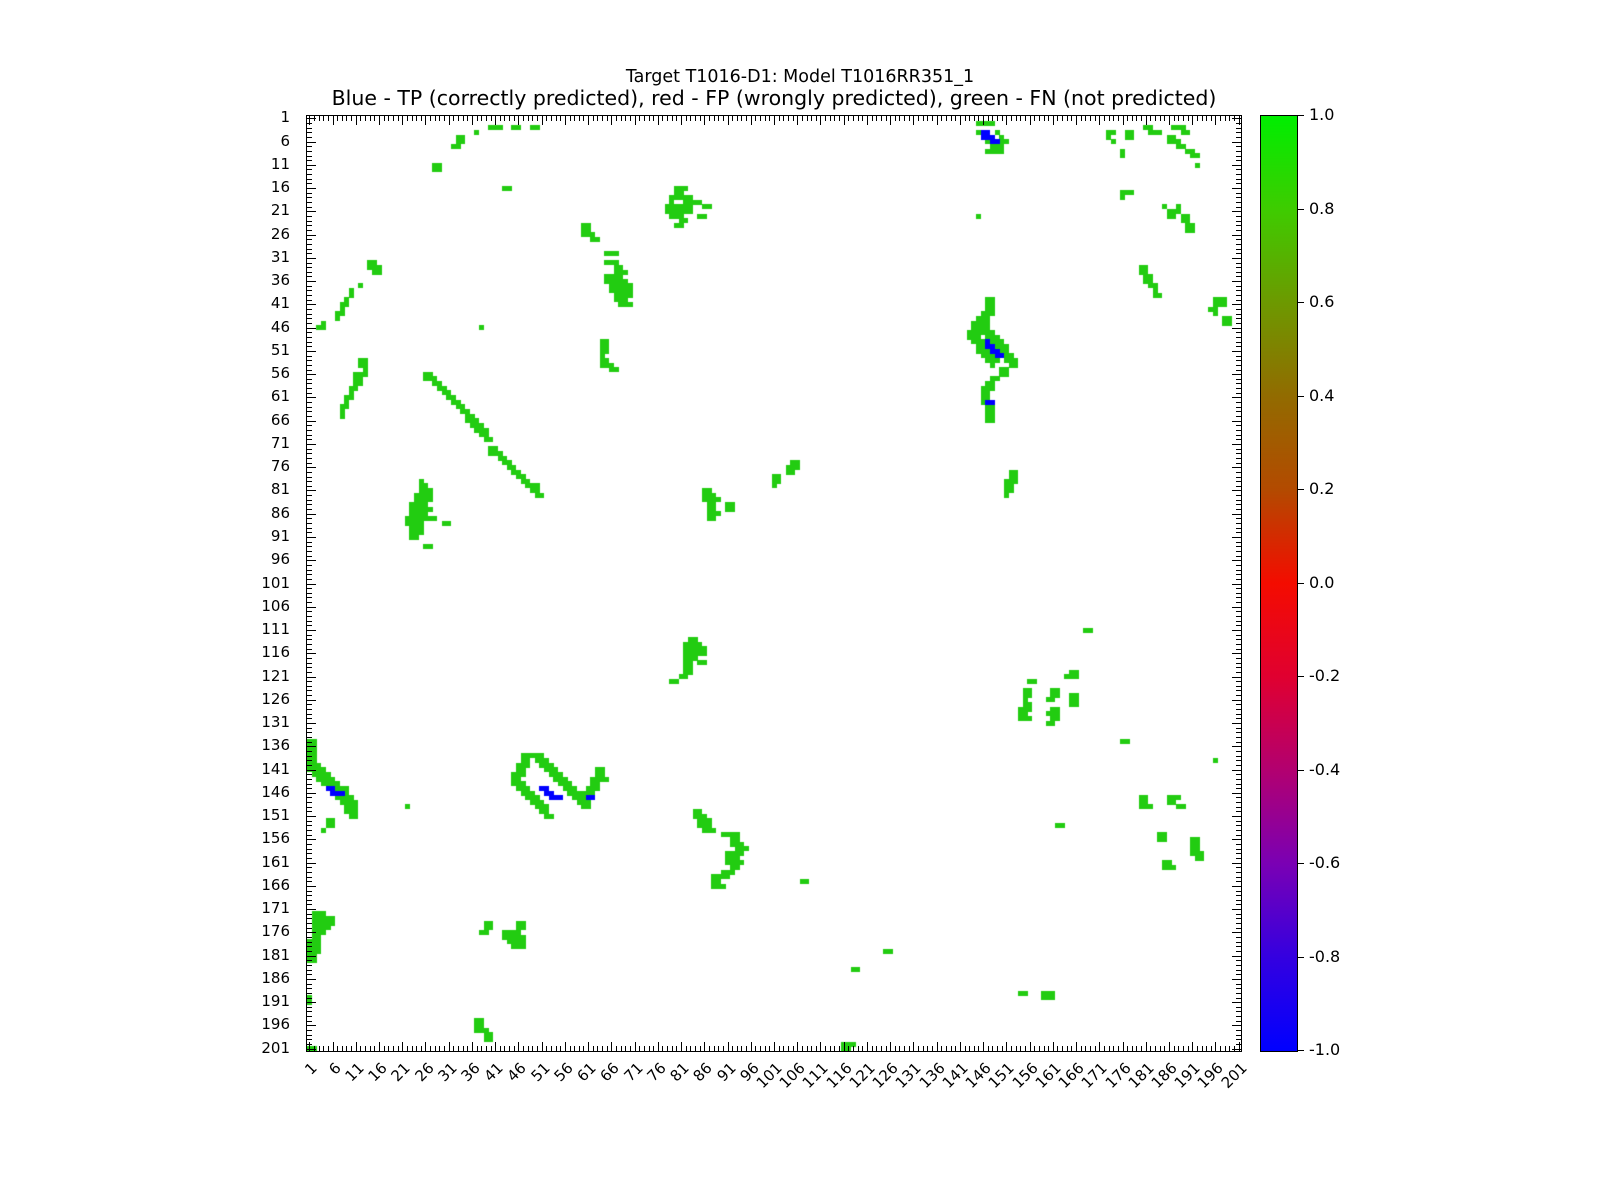 This screenshot has width=1600, height=1200. What do you see at coordinates (280, 187) in the screenshot?
I see `y-tick-label: 16` at bounding box center [280, 187].